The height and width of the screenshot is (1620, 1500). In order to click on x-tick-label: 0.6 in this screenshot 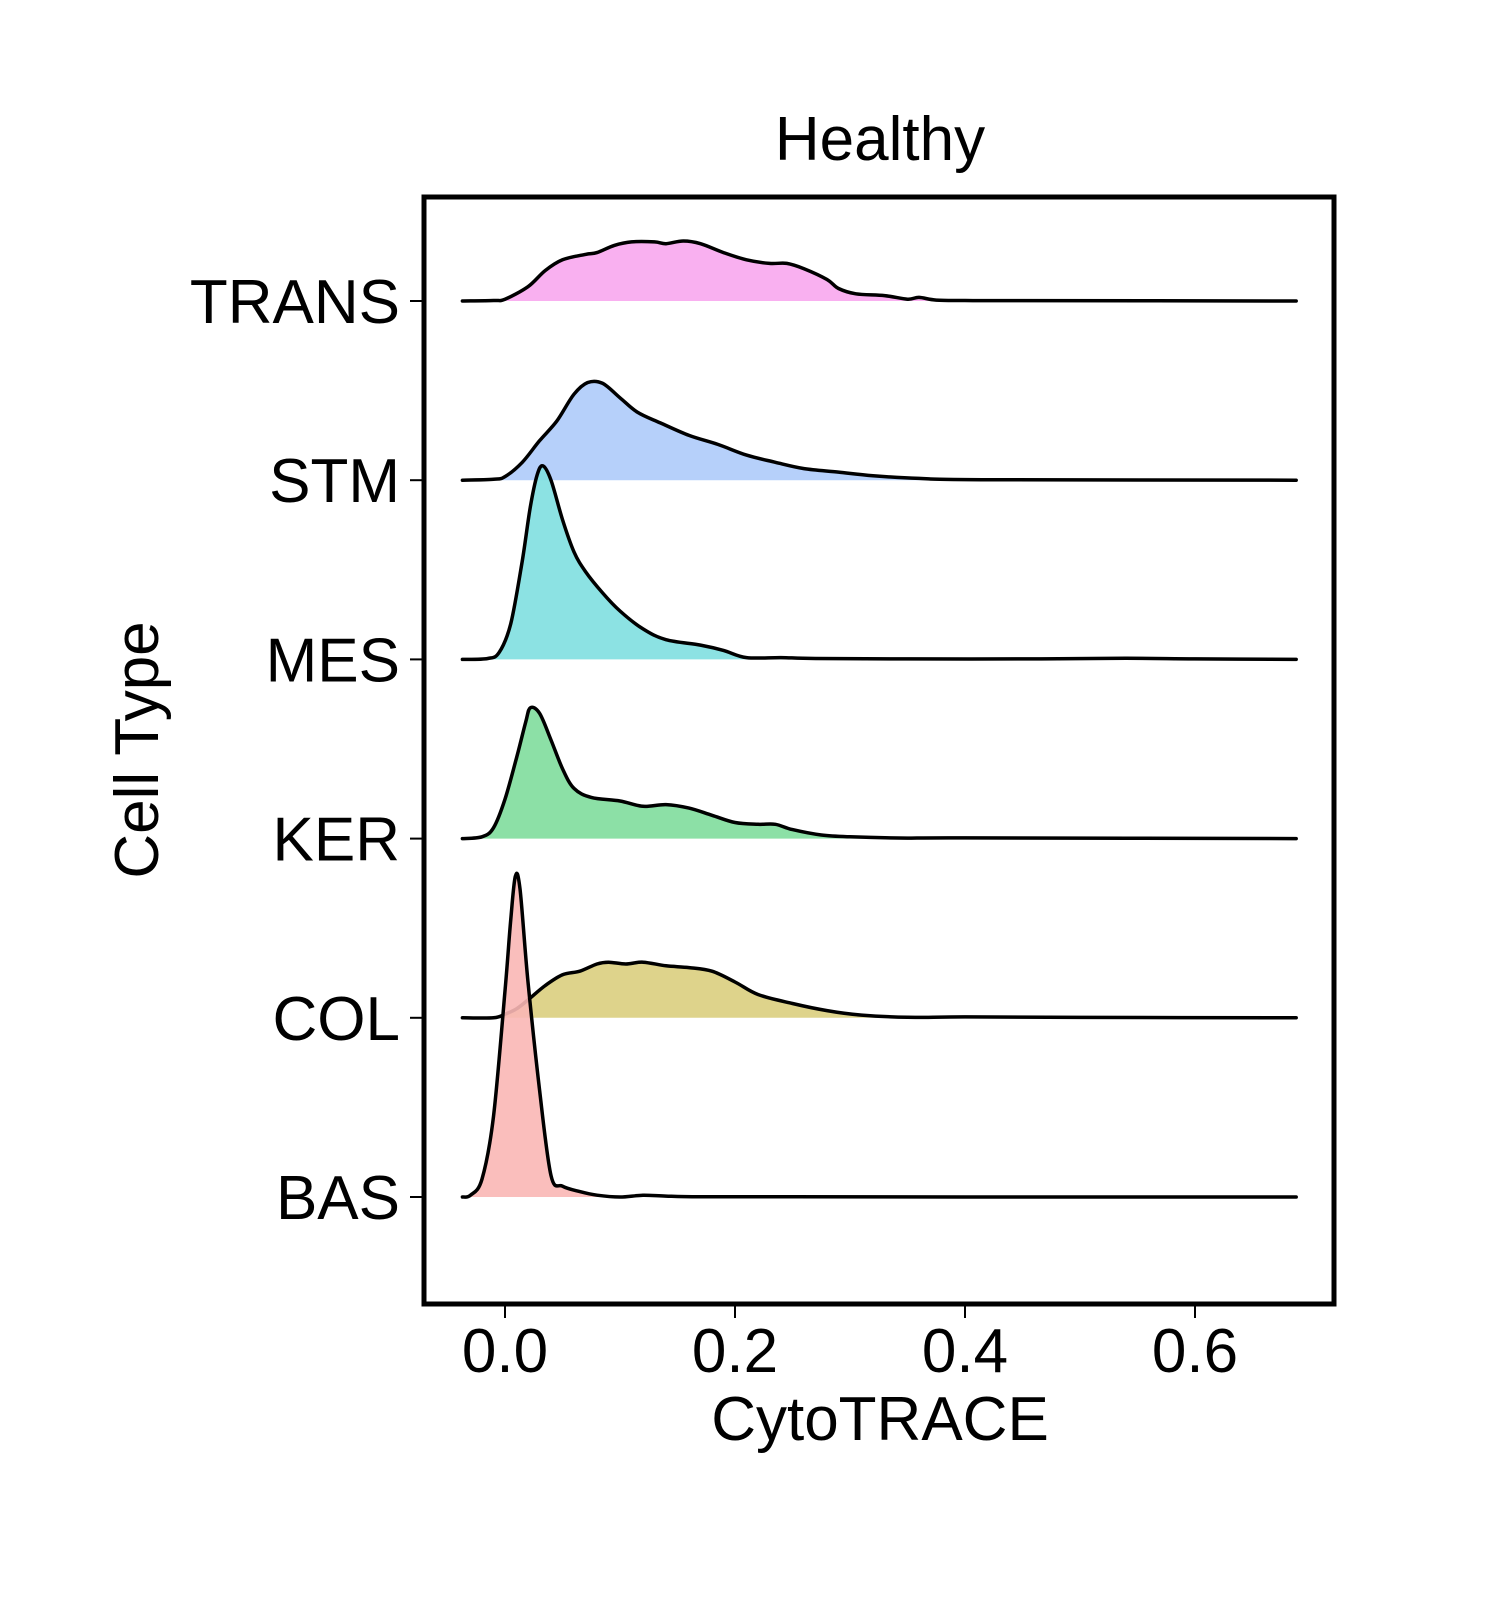, I will do `click(1195, 1351)`.